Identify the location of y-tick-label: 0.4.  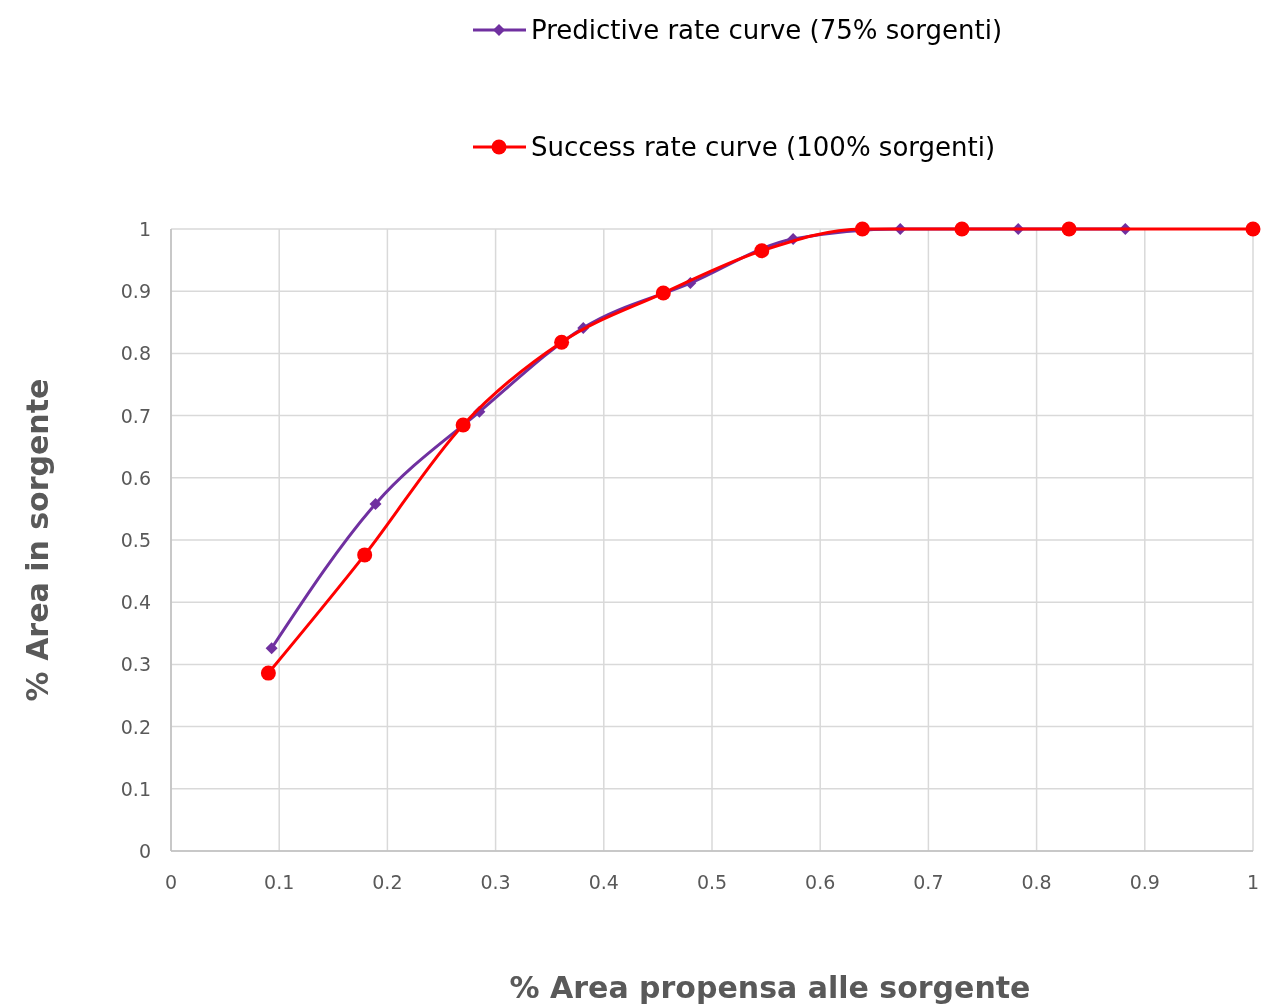
(135, 602).